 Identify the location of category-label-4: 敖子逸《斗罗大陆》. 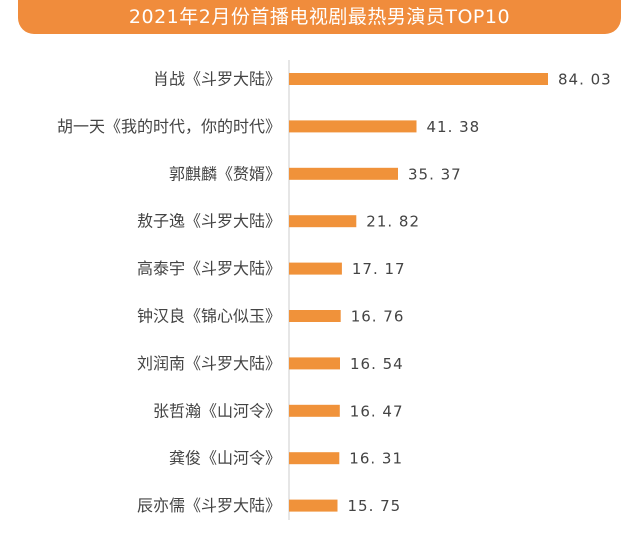
(209, 221).